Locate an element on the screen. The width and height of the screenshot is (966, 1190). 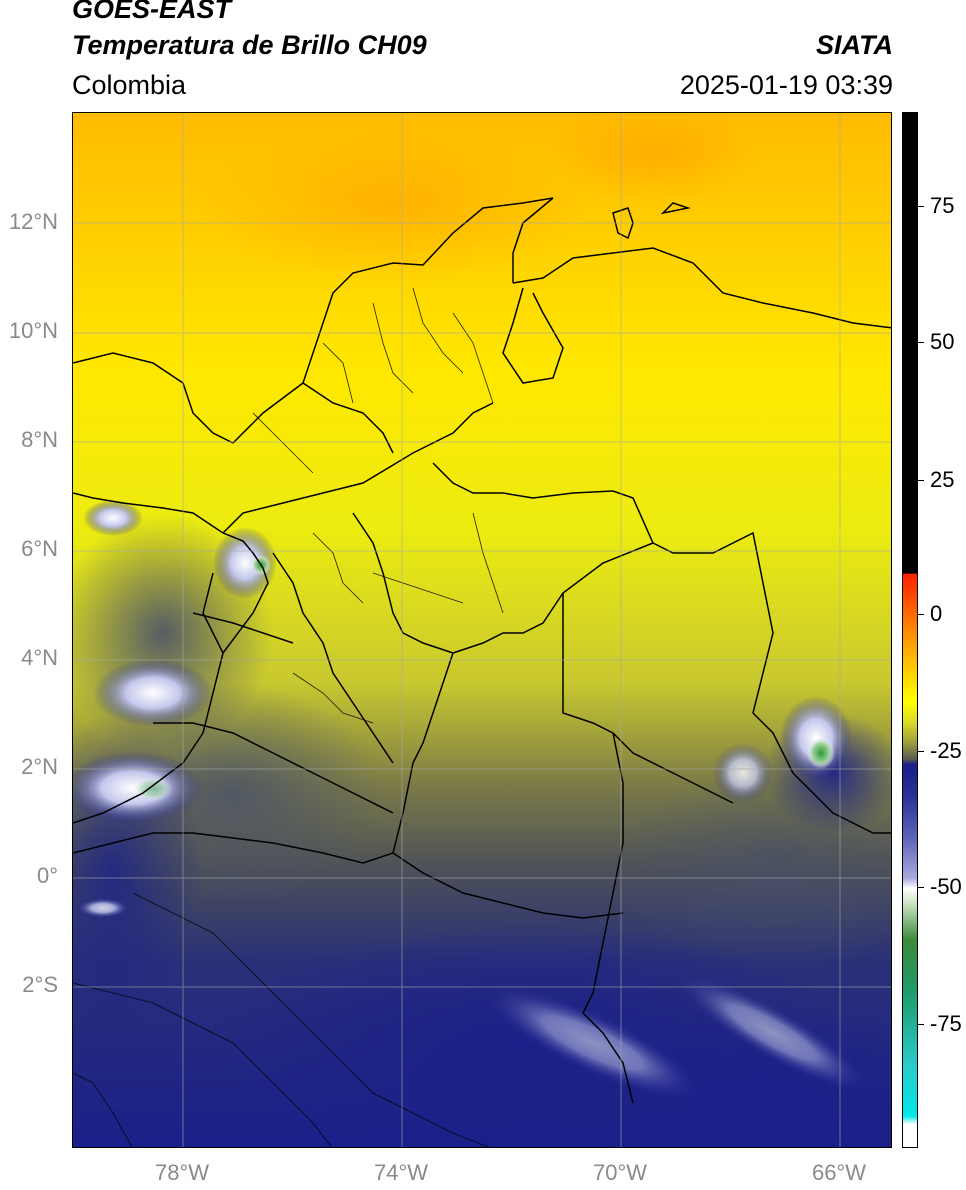
lat-label-2s: 2°S is located at coordinates (40, 984).